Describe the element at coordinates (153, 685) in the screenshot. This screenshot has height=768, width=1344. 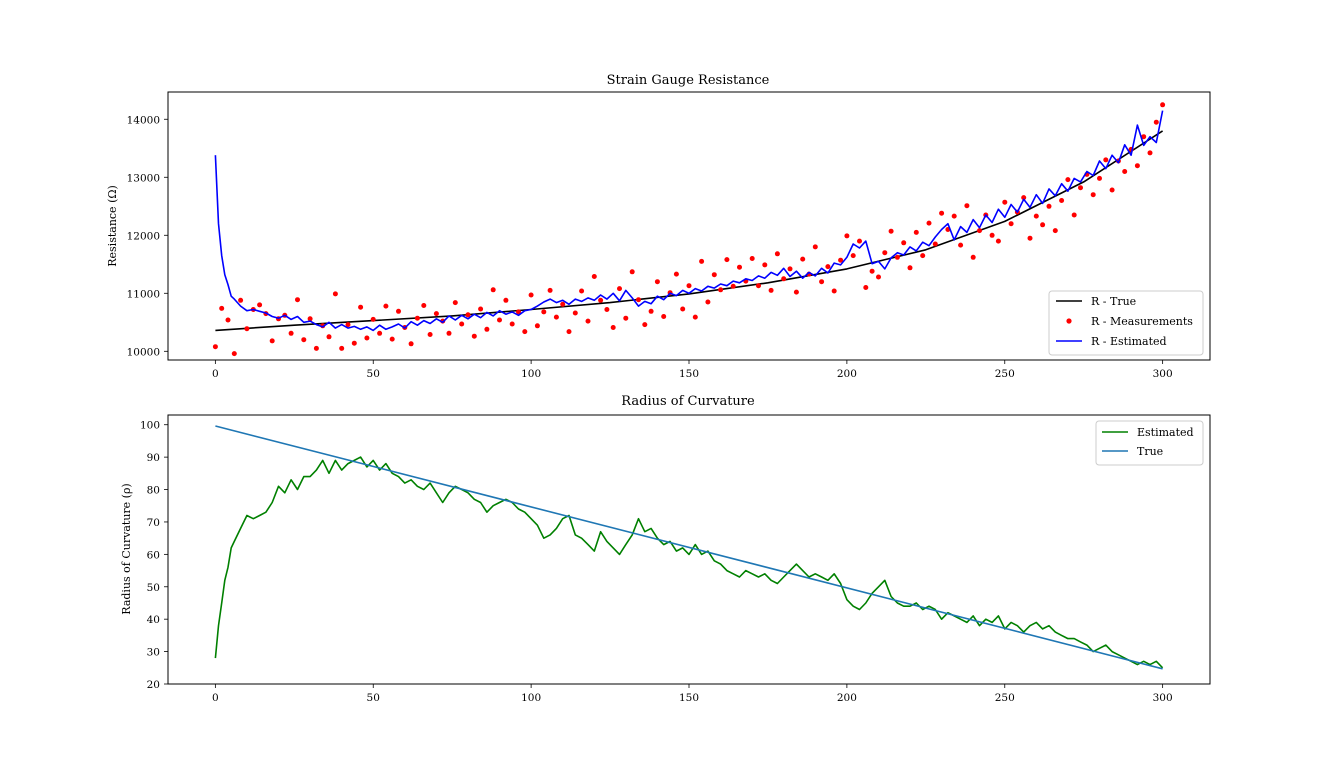
I see `y-tick-label: 20` at that location.